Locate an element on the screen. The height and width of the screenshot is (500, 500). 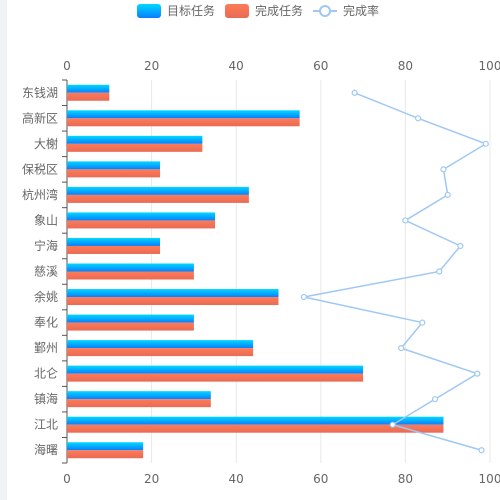
category-label: 杭州湾 is located at coordinates (40, 194).